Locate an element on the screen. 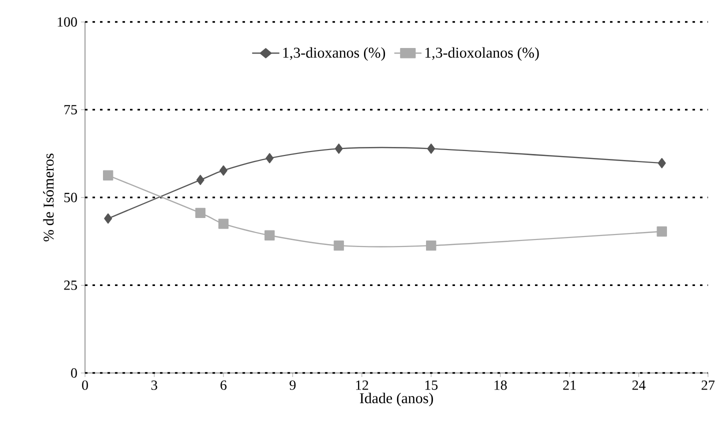  y-tick-label: 50 is located at coordinates (70, 197).